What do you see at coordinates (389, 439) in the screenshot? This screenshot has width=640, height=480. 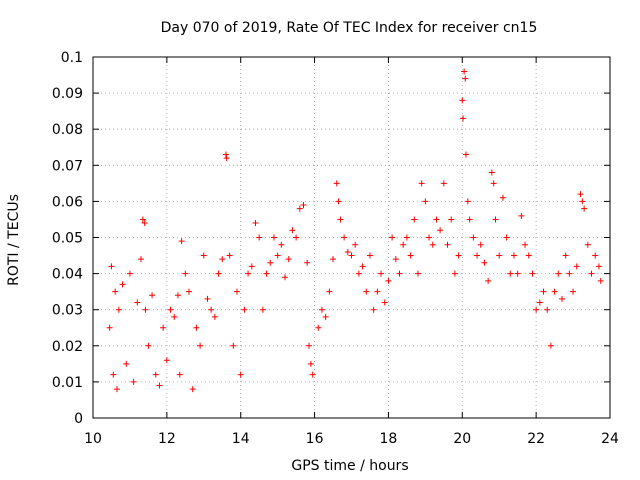 I see `x-tick-label: 18` at bounding box center [389, 439].